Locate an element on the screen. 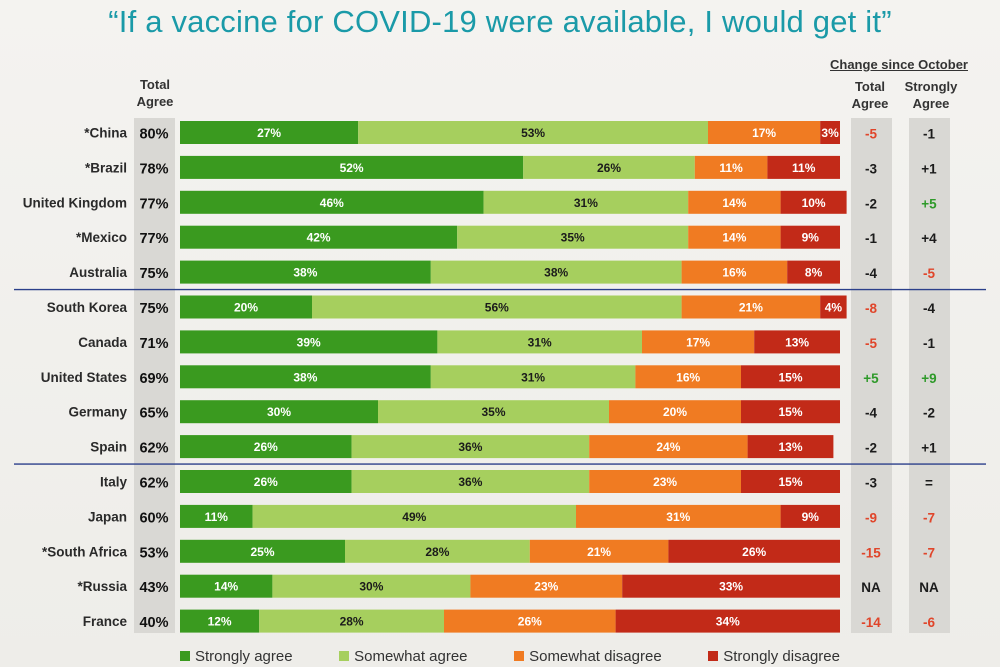  total-agree-value-china: 80% is located at coordinates (153, 135).